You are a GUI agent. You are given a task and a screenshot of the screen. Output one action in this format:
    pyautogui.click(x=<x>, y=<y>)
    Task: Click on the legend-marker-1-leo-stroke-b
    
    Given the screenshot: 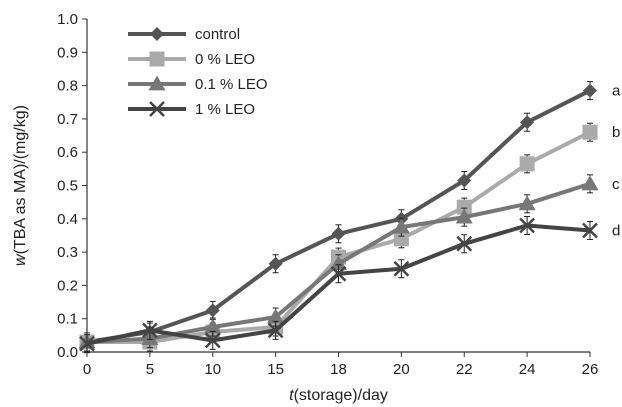 What is the action you would take?
    pyautogui.click(x=157, y=109)
    